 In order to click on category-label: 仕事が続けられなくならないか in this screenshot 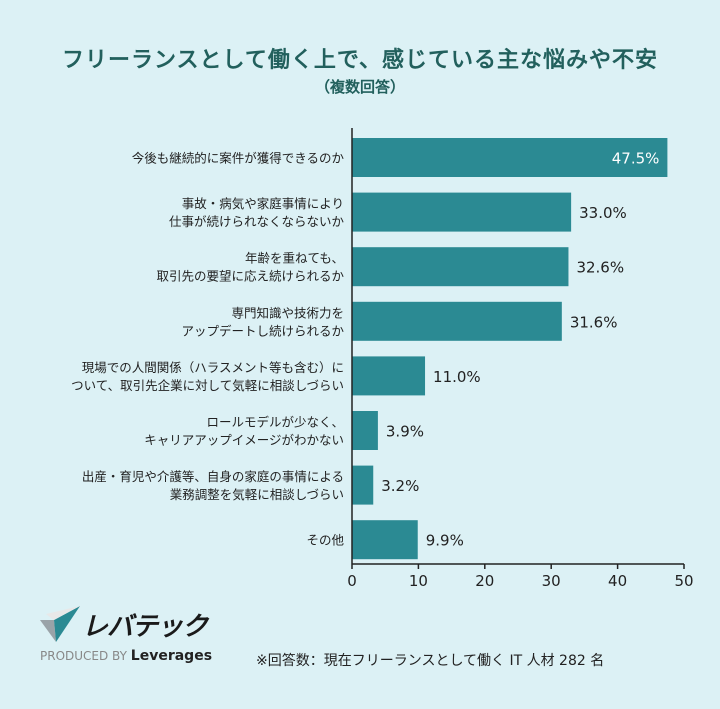, I will do `click(257, 221)`.